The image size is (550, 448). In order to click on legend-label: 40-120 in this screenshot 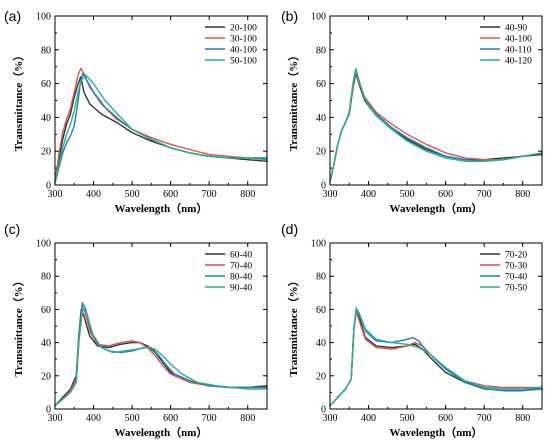, I will do `click(518, 62)`.